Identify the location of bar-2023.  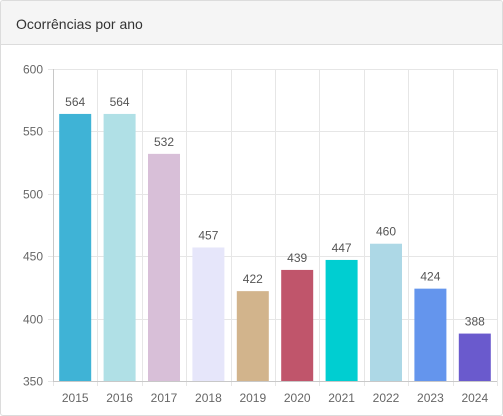
(430, 334).